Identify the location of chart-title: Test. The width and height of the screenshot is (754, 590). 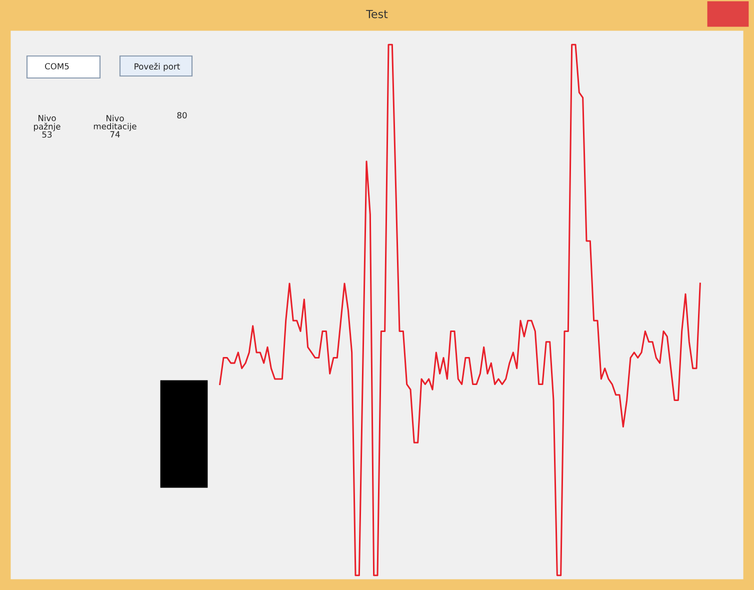
(377, 14).